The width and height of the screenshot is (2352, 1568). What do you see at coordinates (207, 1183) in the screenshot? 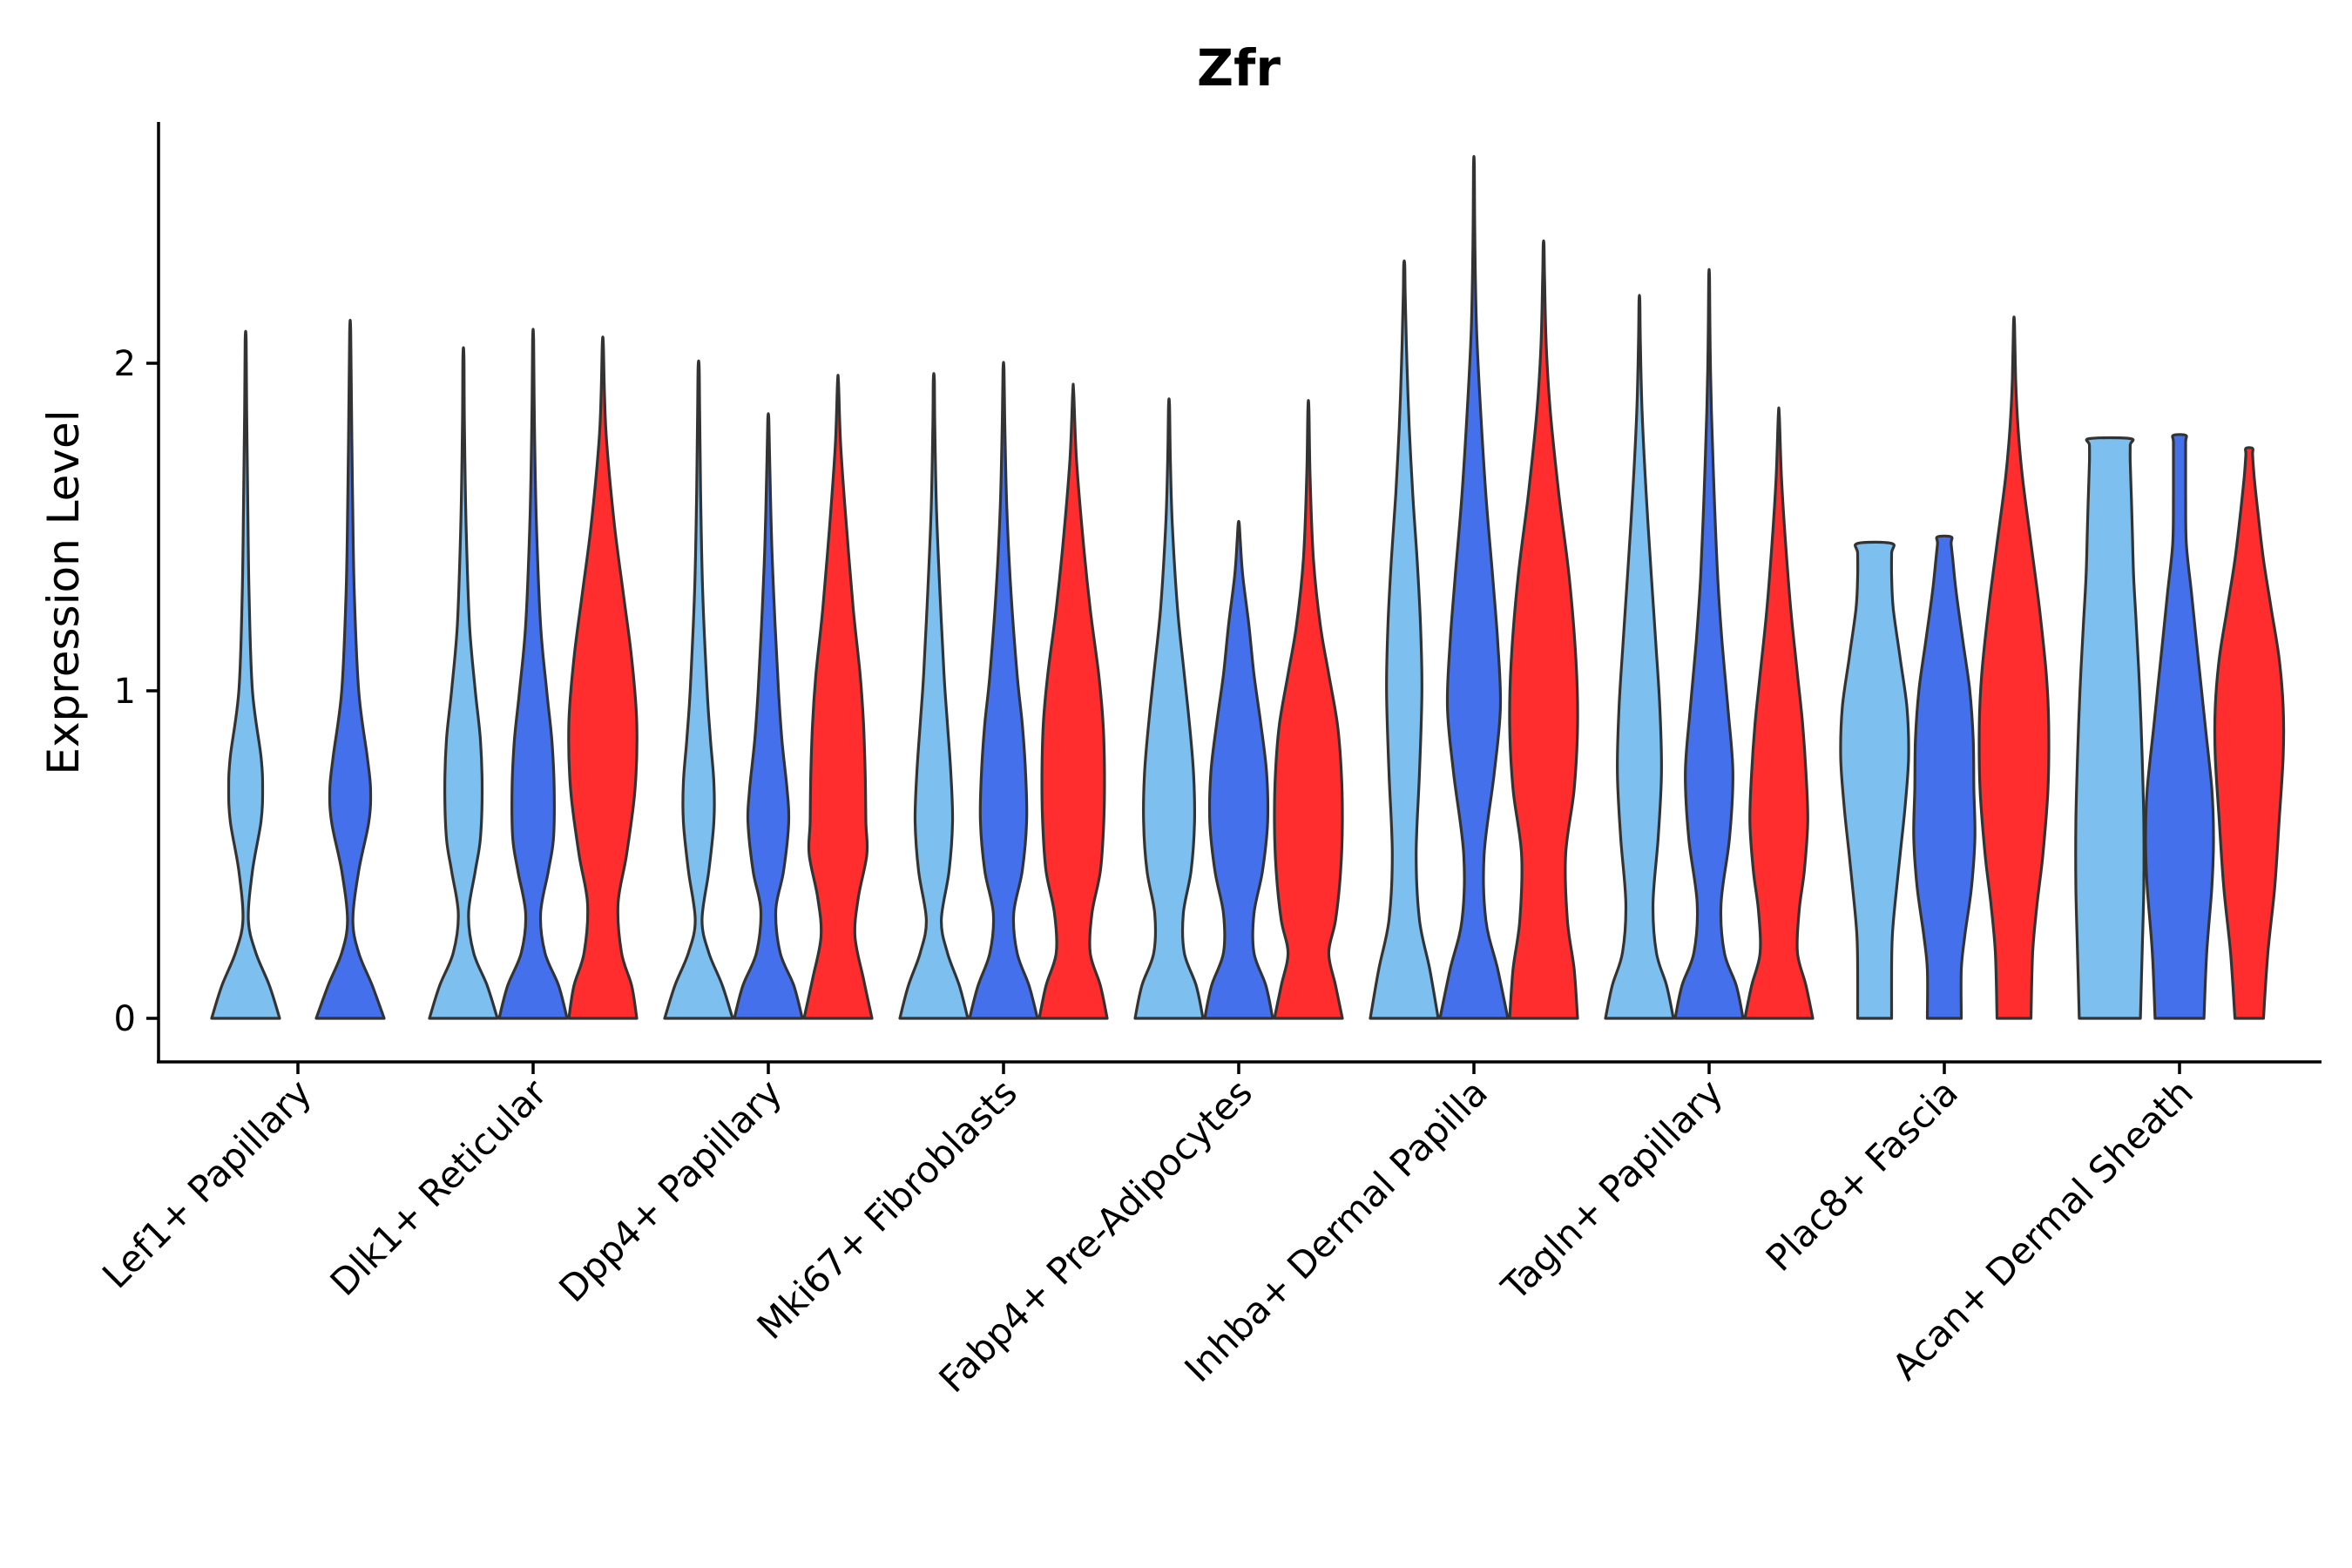
I see `x-tick-label-lef1-papillary: Lef1+ Papillary` at bounding box center [207, 1183].